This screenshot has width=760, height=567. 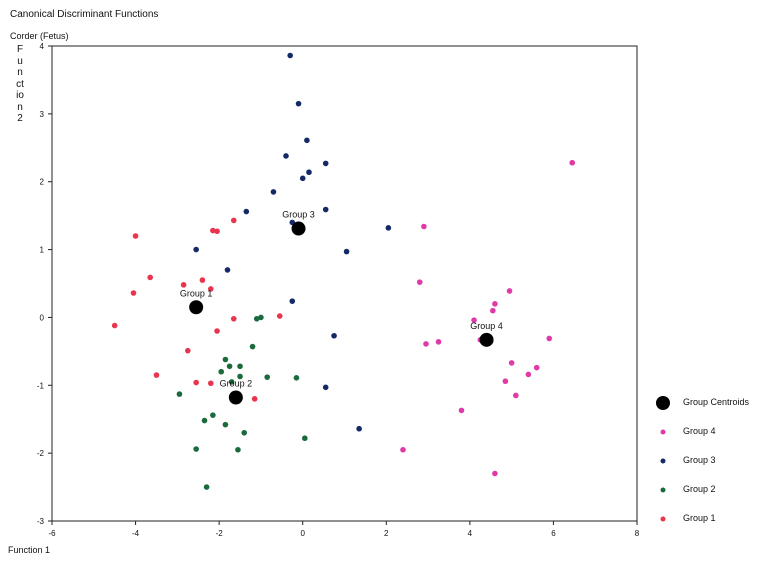 I want to click on legend-item-centroids: Group Centroids, so click(x=705, y=404).